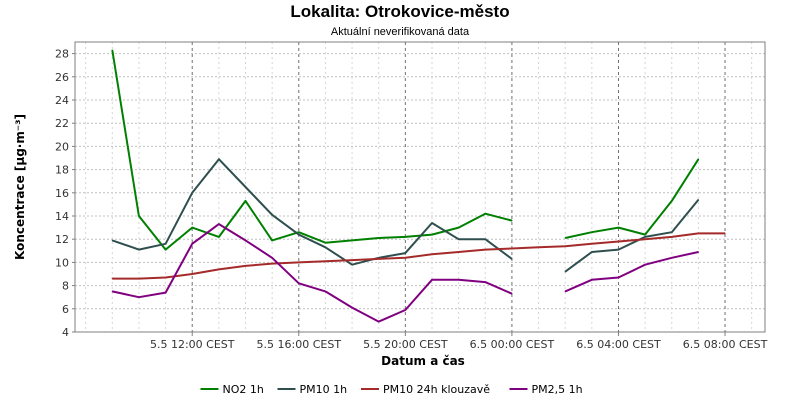 The height and width of the screenshot is (400, 800). I want to click on y-tick-label: 12, so click(62, 239).